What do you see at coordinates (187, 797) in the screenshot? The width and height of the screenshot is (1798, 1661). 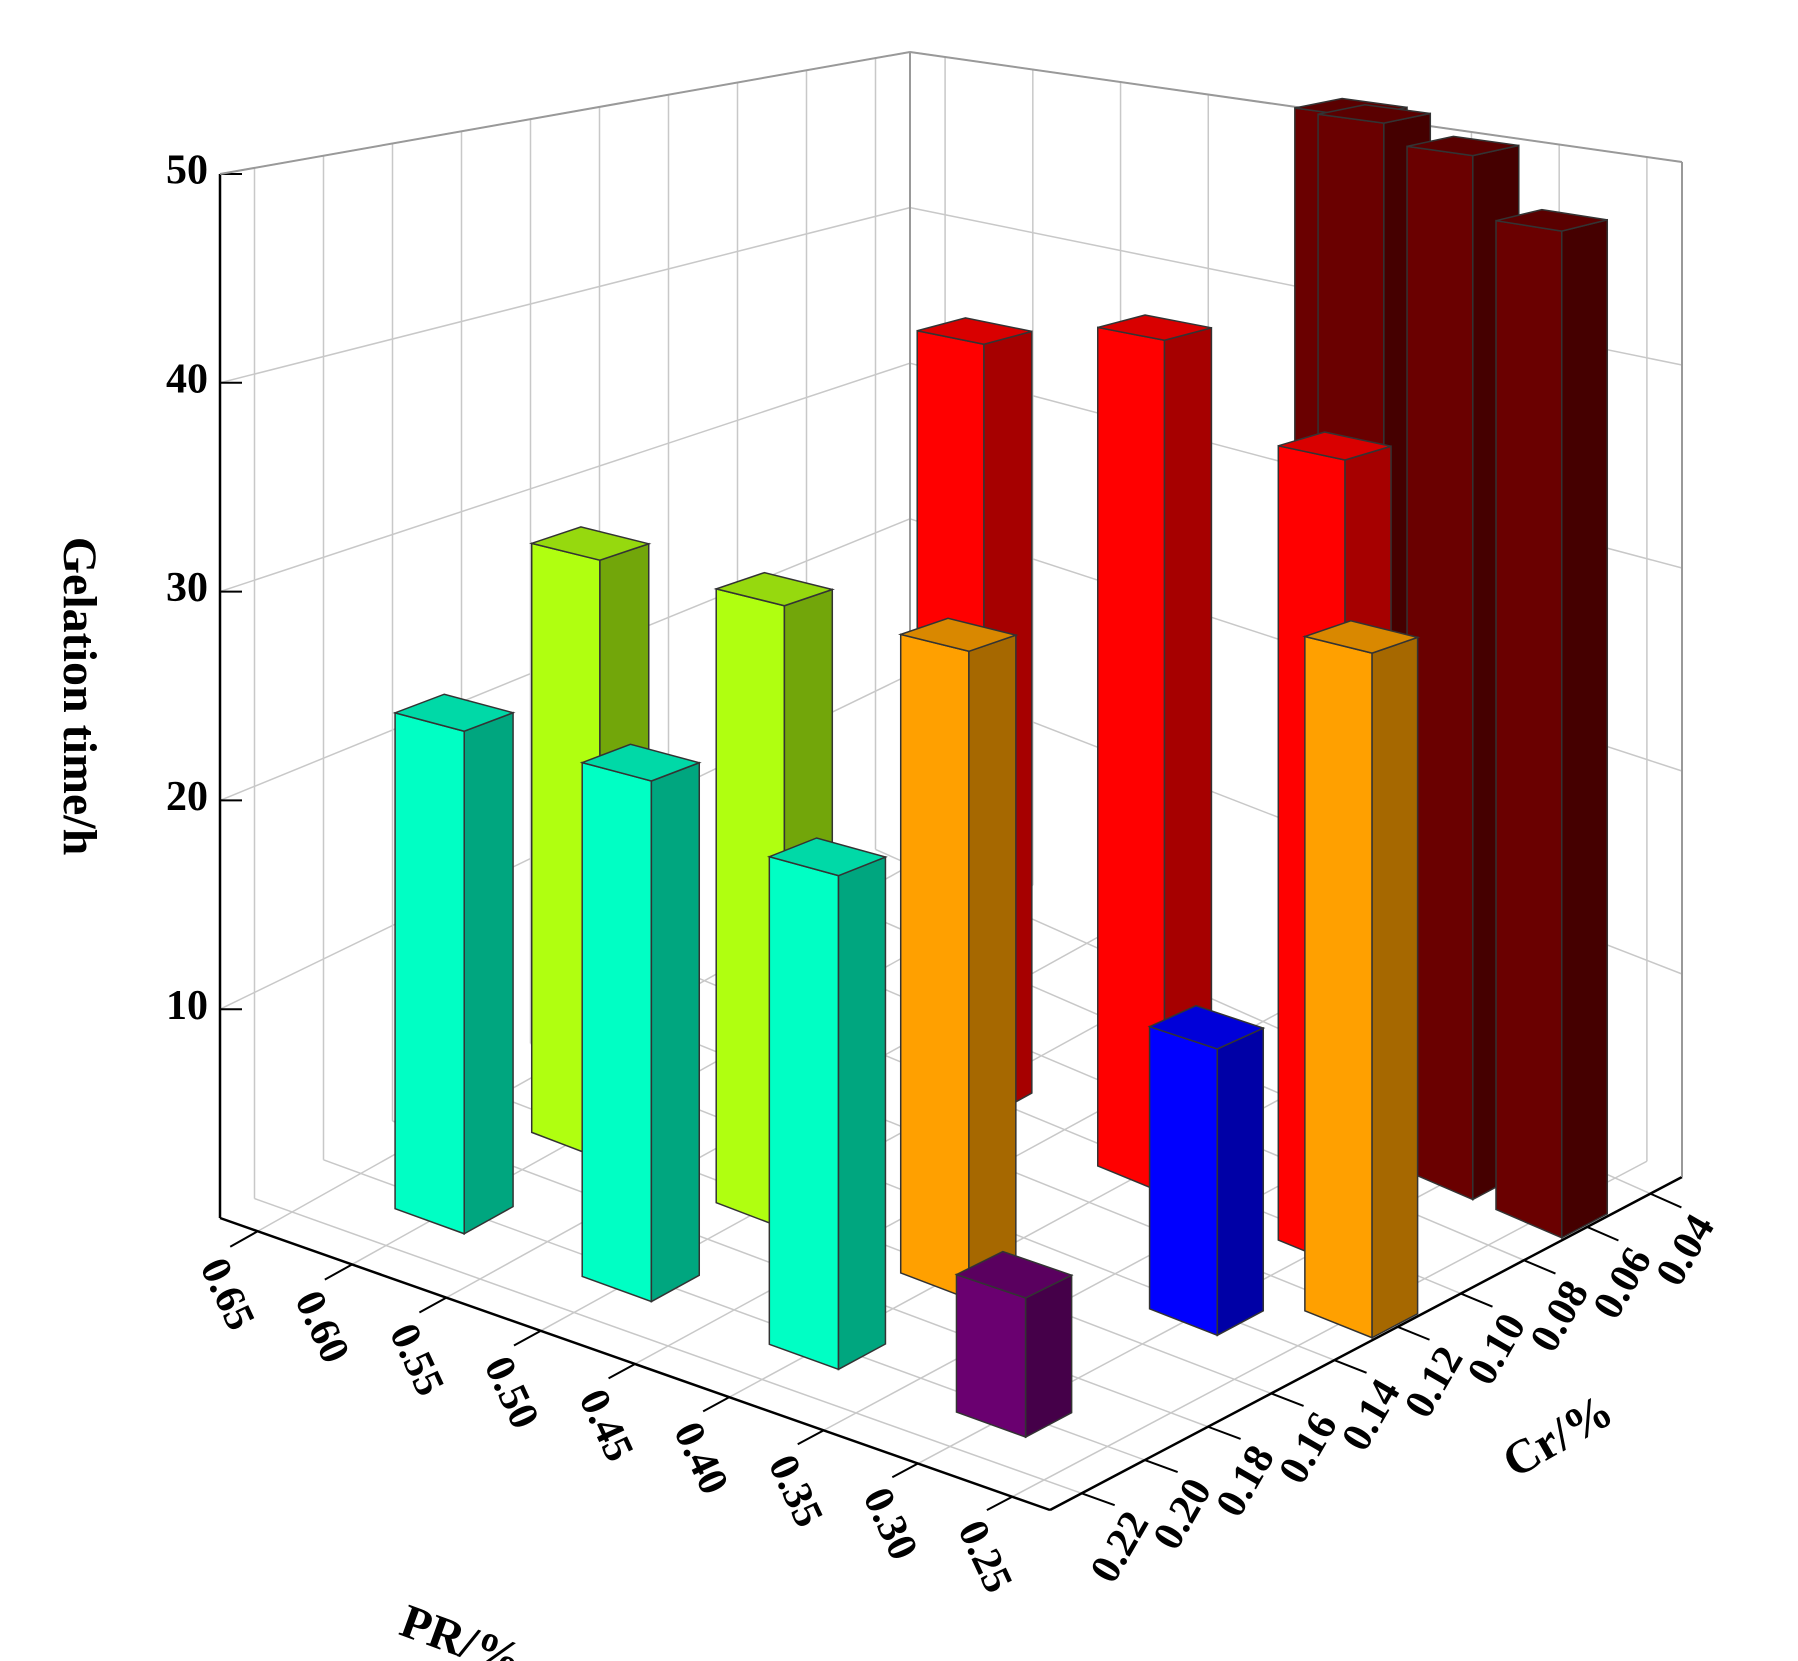 I see `z-tick-label: 20` at bounding box center [187, 797].